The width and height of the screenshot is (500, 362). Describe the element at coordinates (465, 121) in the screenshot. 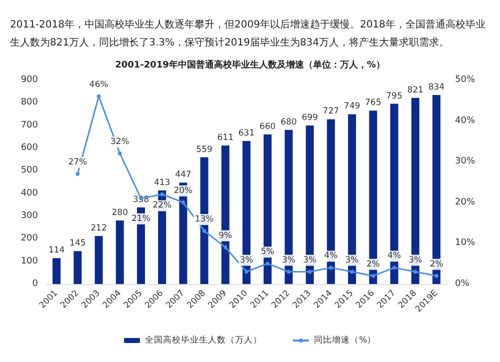

I see `y2-tick-label: 40%` at that location.